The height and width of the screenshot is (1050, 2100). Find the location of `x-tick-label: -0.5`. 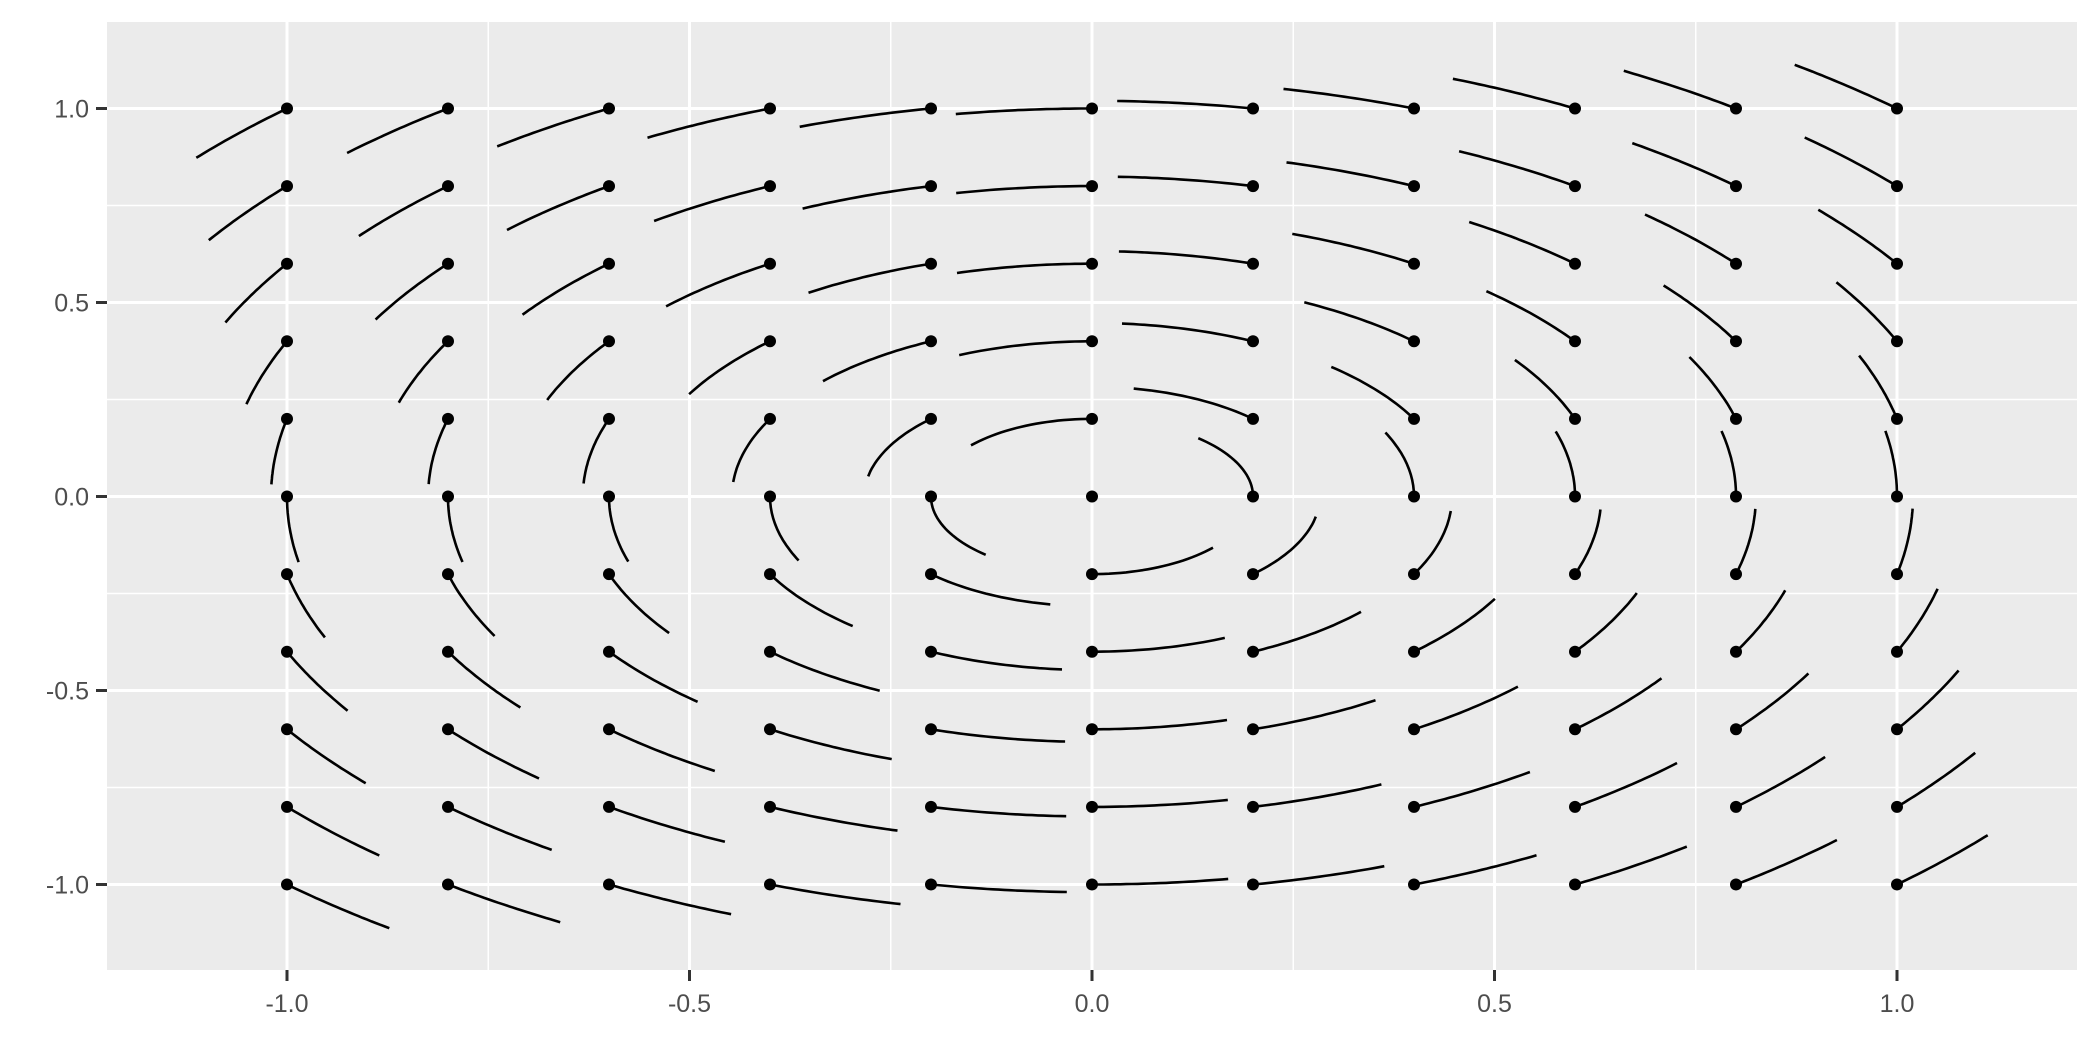

x-tick-label: -0.5 is located at coordinates (689, 1004).